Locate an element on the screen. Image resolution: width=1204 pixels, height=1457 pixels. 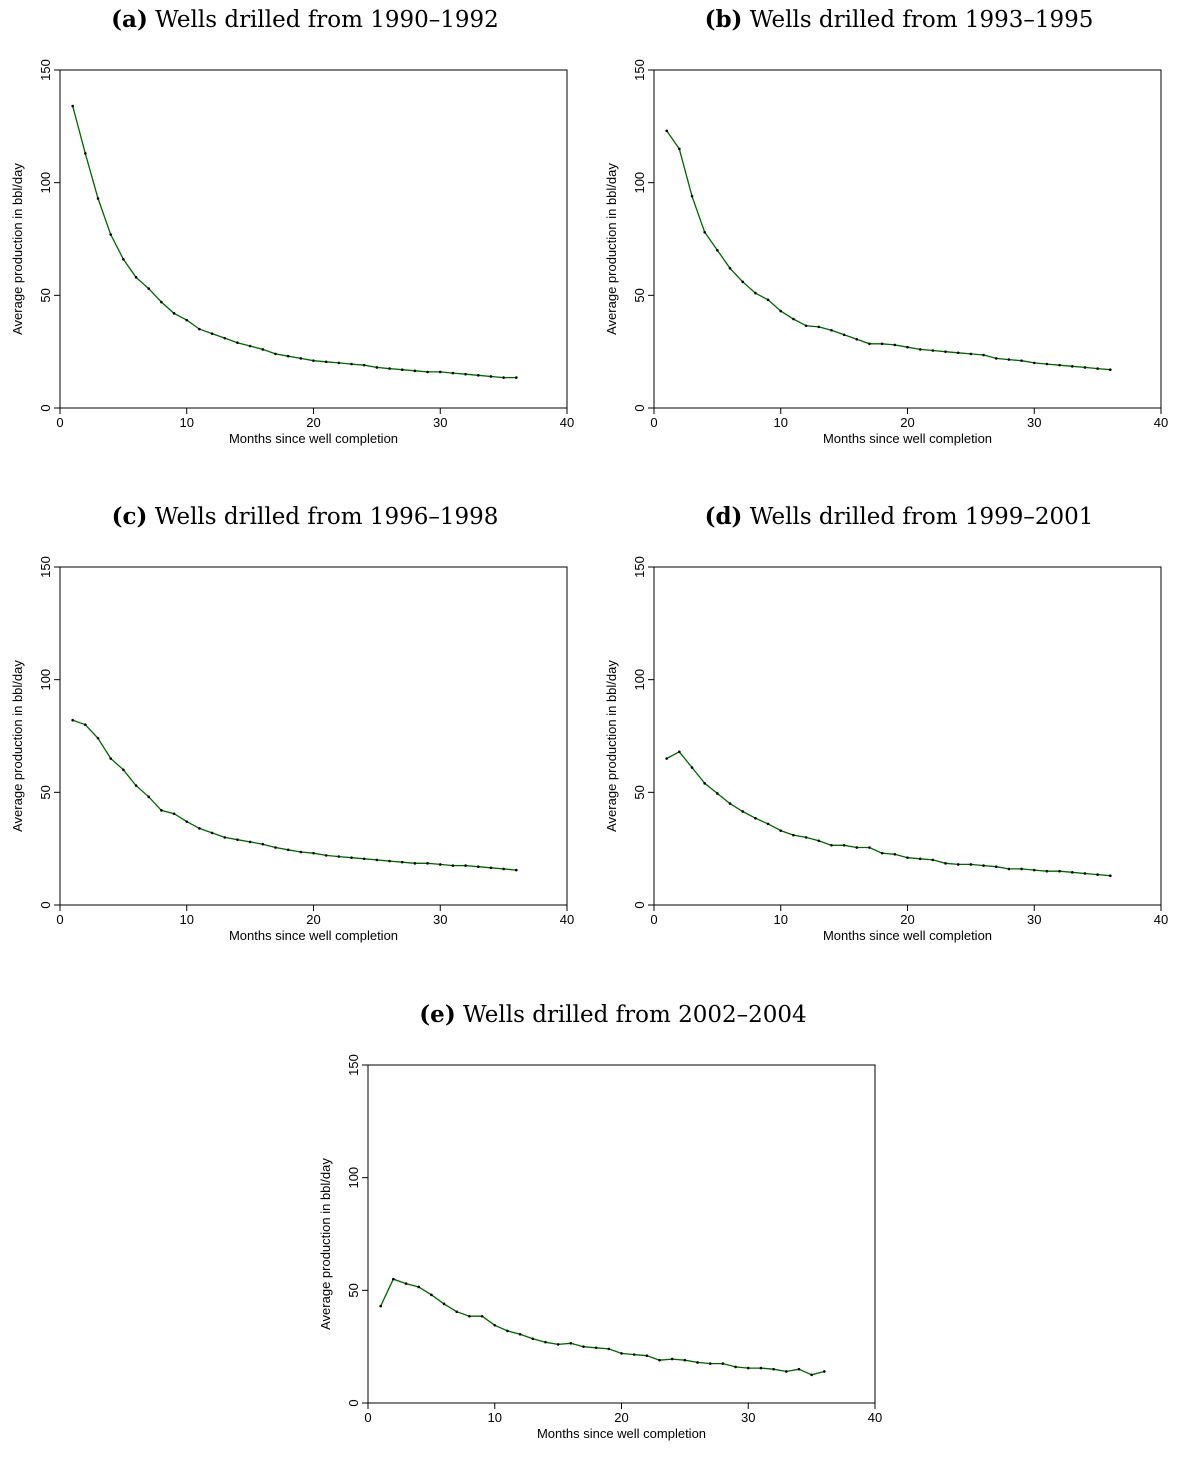
panel-label: (a) is located at coordinates (129, 19).